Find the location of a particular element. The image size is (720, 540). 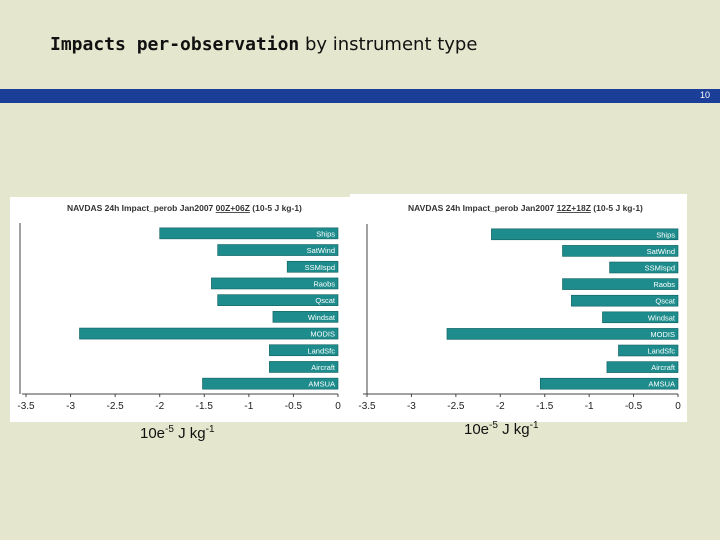

slide-title-bold: Impacts per-observation is located at coordinates (175, 44).